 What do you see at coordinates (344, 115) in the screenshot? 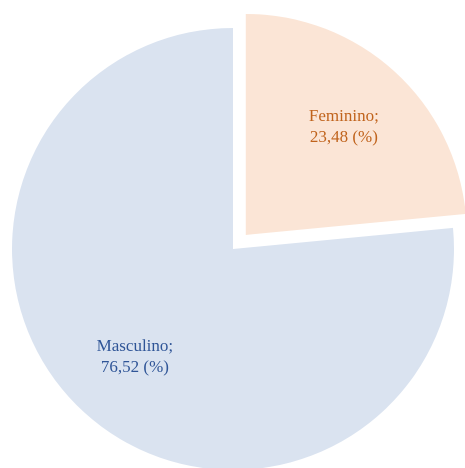
I see `slice-category-label: Feminino;` at bounding box center [344, 115].